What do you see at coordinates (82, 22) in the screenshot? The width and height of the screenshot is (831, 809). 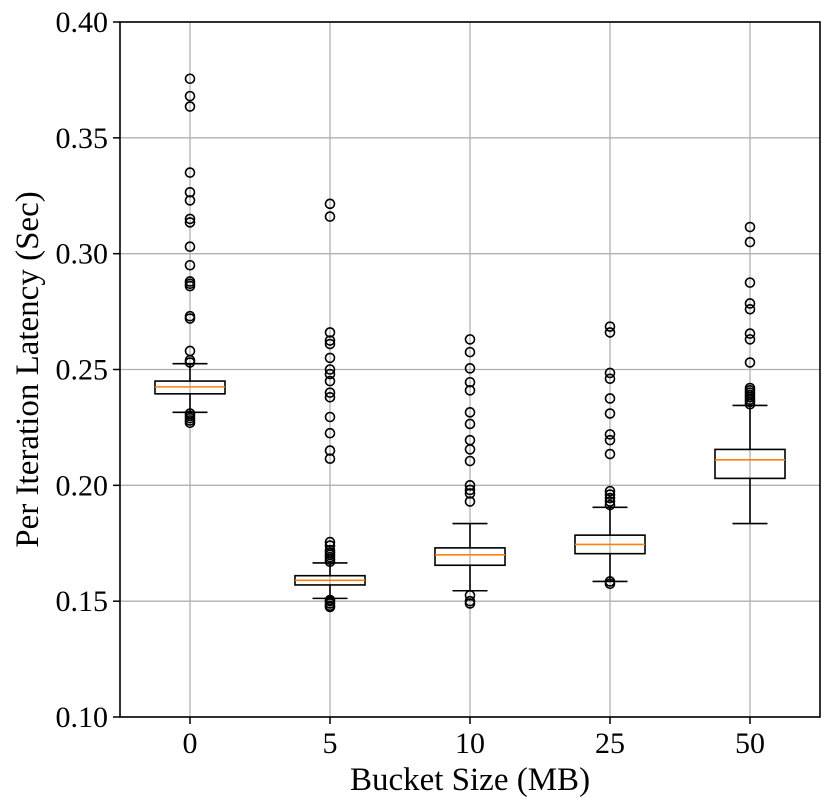 I see `y-tick-label: 0.40` at bounding box center [82, 22].